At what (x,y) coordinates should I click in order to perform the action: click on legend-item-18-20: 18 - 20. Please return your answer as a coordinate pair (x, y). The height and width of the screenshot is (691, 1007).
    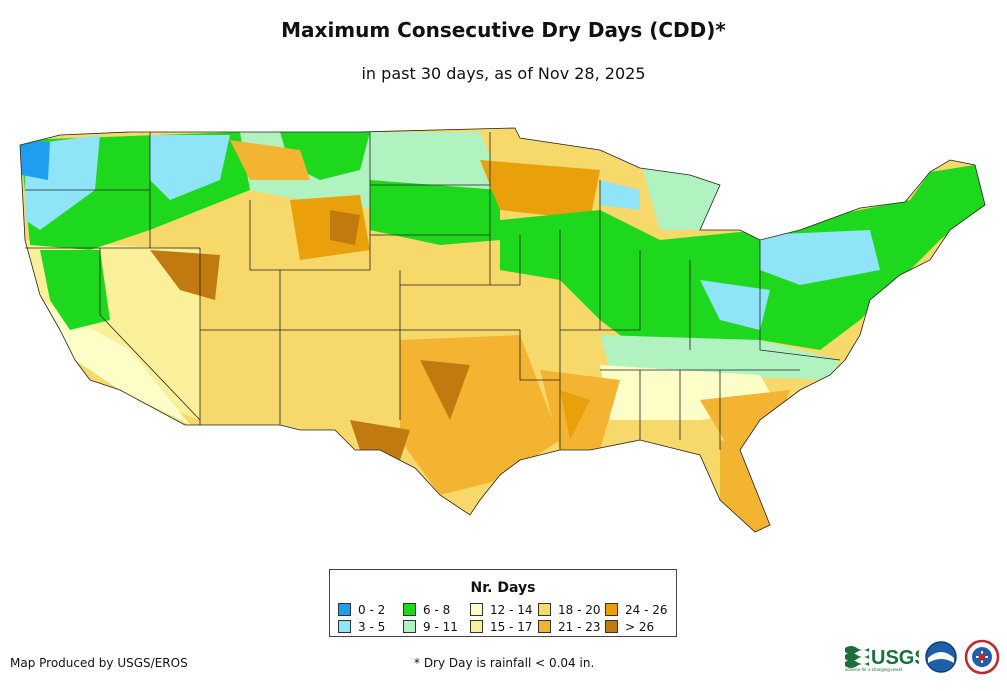
    Looking at the image, I should click on (569, 610).